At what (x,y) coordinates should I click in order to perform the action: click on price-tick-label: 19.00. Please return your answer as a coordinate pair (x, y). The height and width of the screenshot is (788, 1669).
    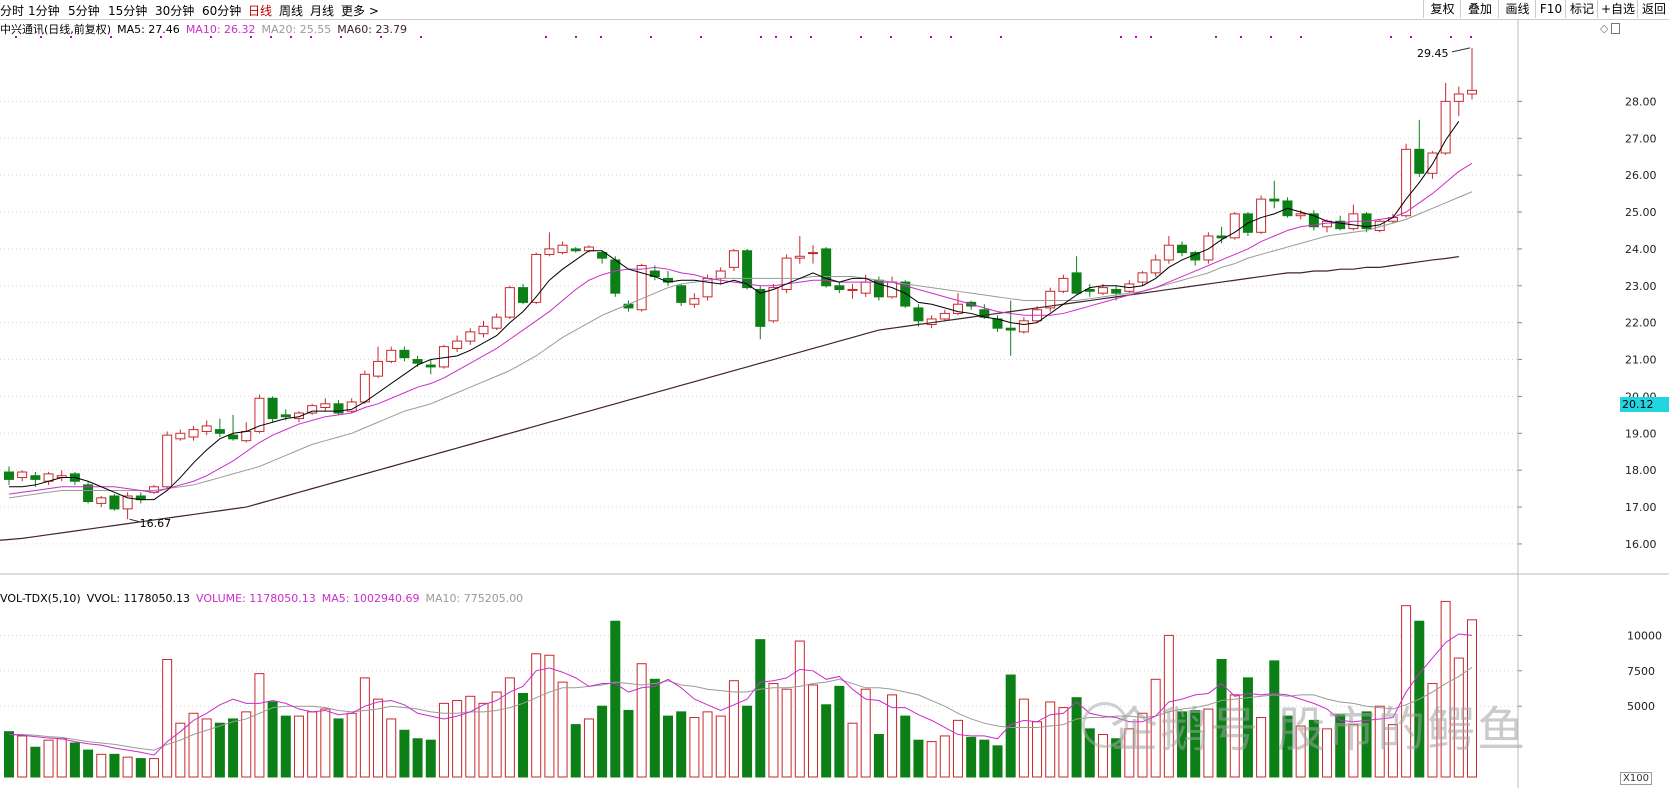
    Looking at the image, I should click on (1641, 433).